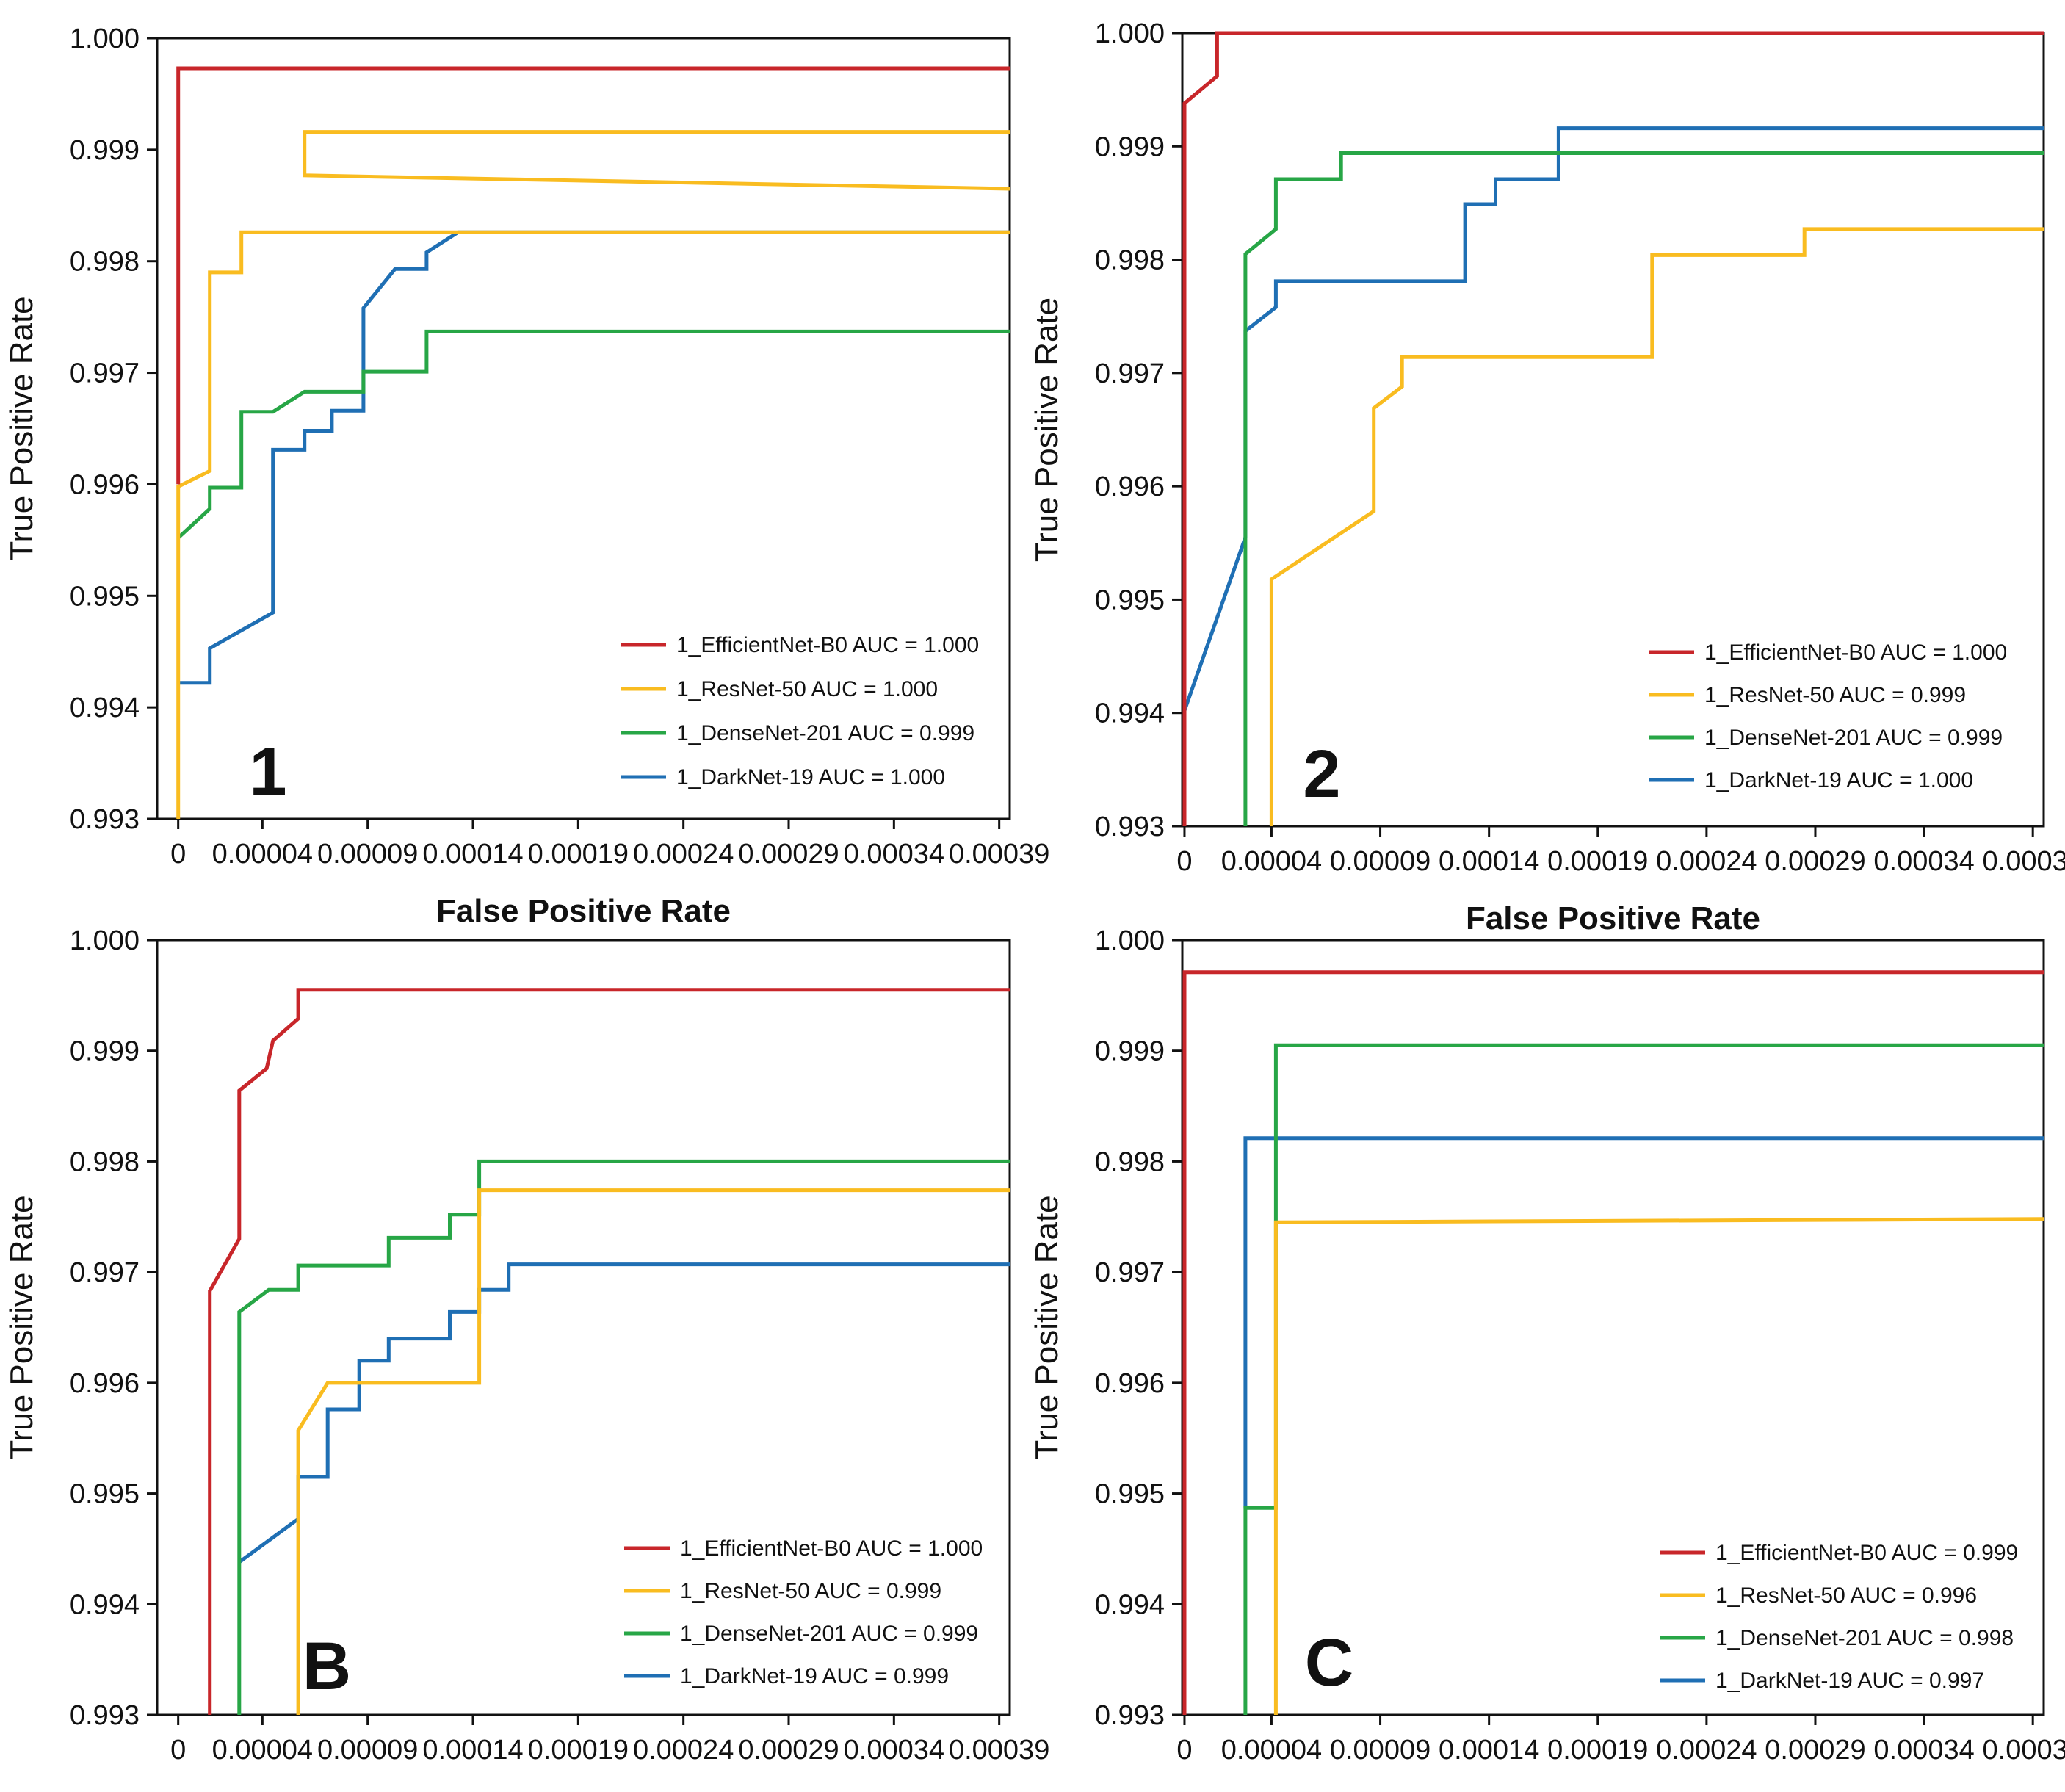  What do you see at coordinates (1864, 1638) in the screenshot?
I see `legend-entry: 1_DenseNet-201 AUC = 0.998` at bounding box center [1864, 1638].